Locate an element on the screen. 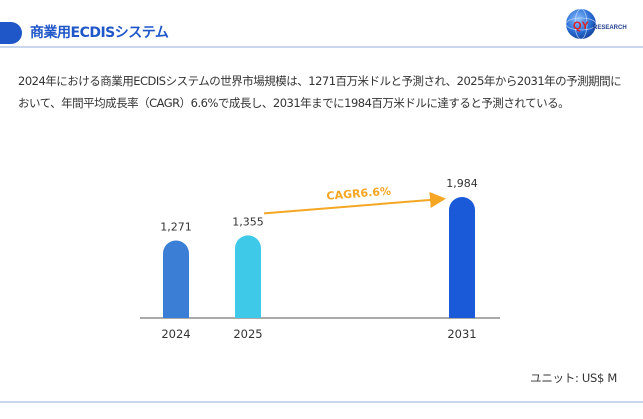  cagr-arrow is located at coordinates (354, 203).